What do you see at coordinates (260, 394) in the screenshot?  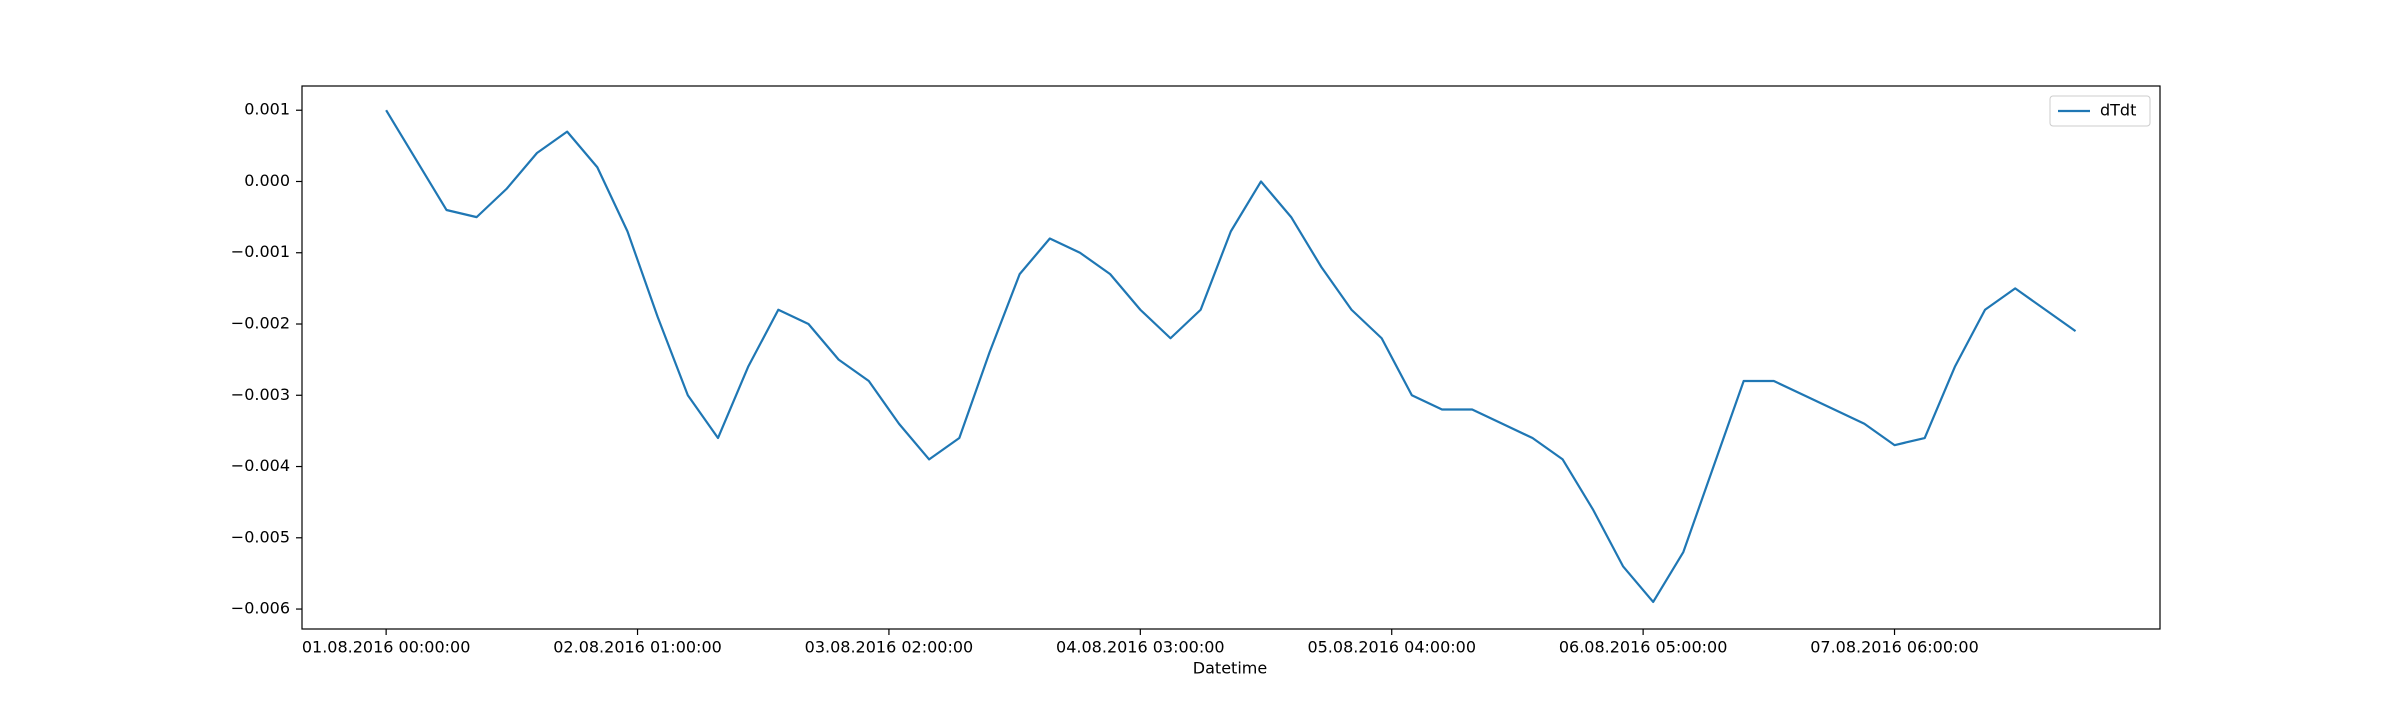 I see `y-tick-label: −0.003` at bounding box center [260, 394].